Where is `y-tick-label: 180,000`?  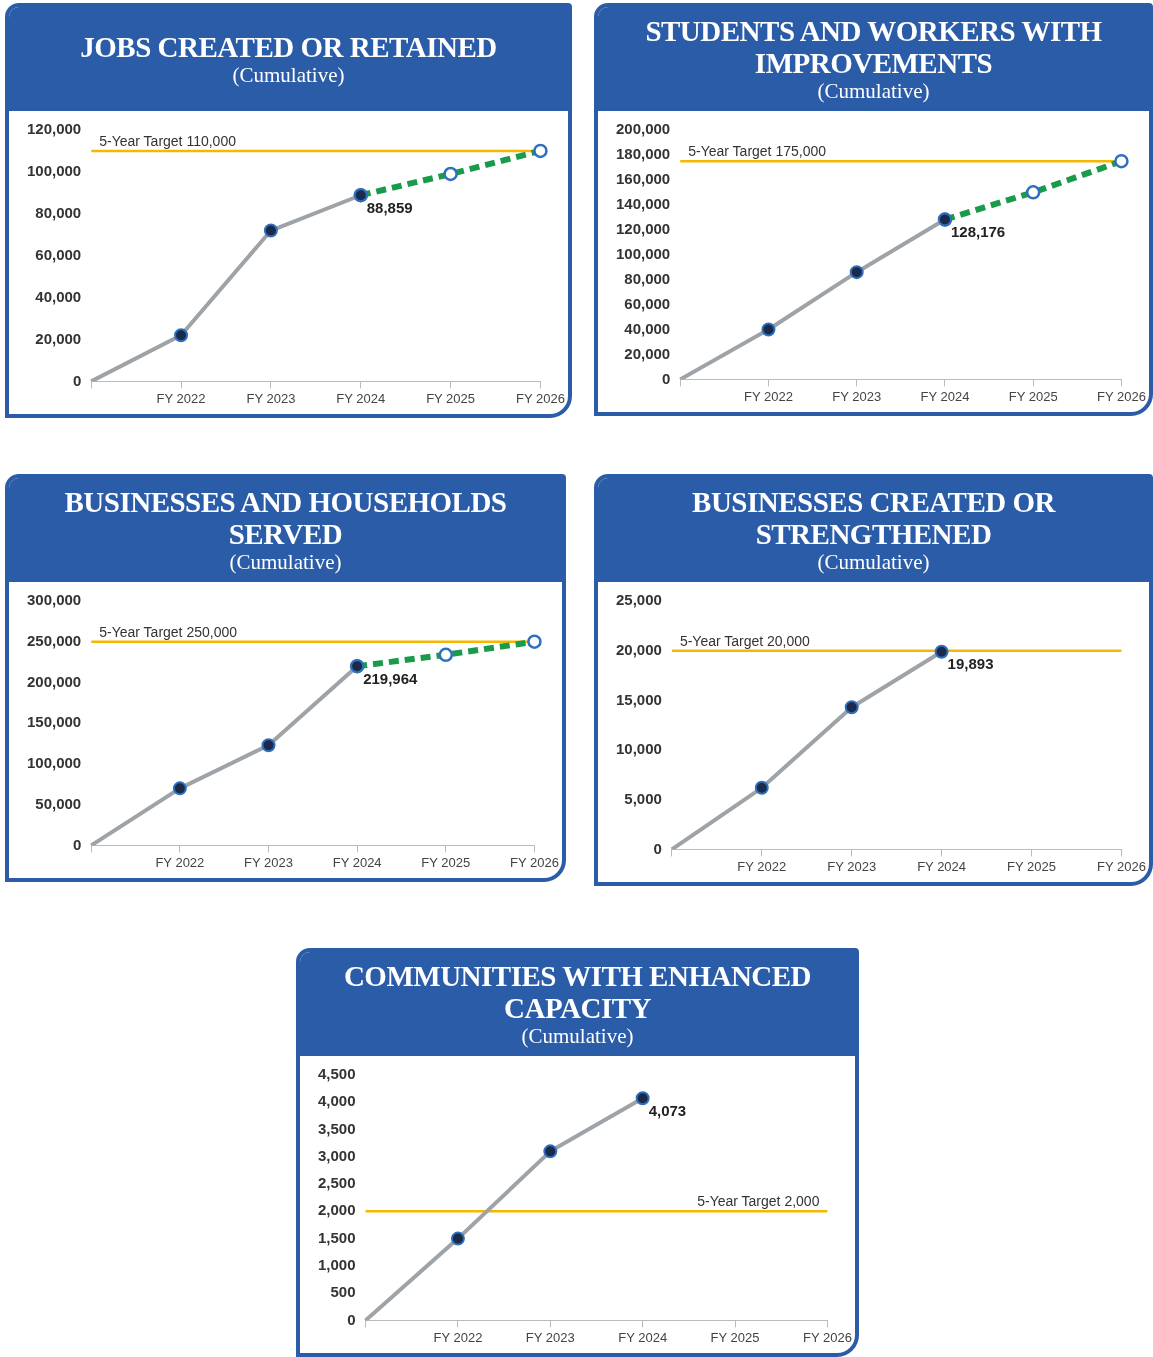 y-tick-label: 180,000 is located at coordinates (643, 154).